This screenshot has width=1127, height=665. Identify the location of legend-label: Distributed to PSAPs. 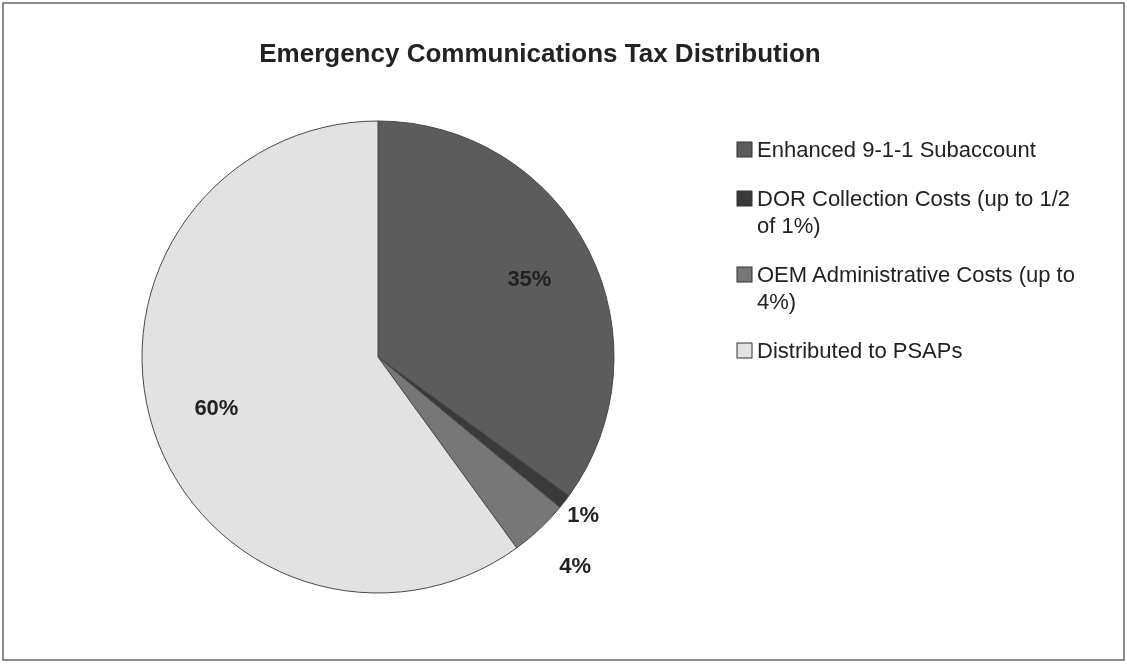
(860, 350).